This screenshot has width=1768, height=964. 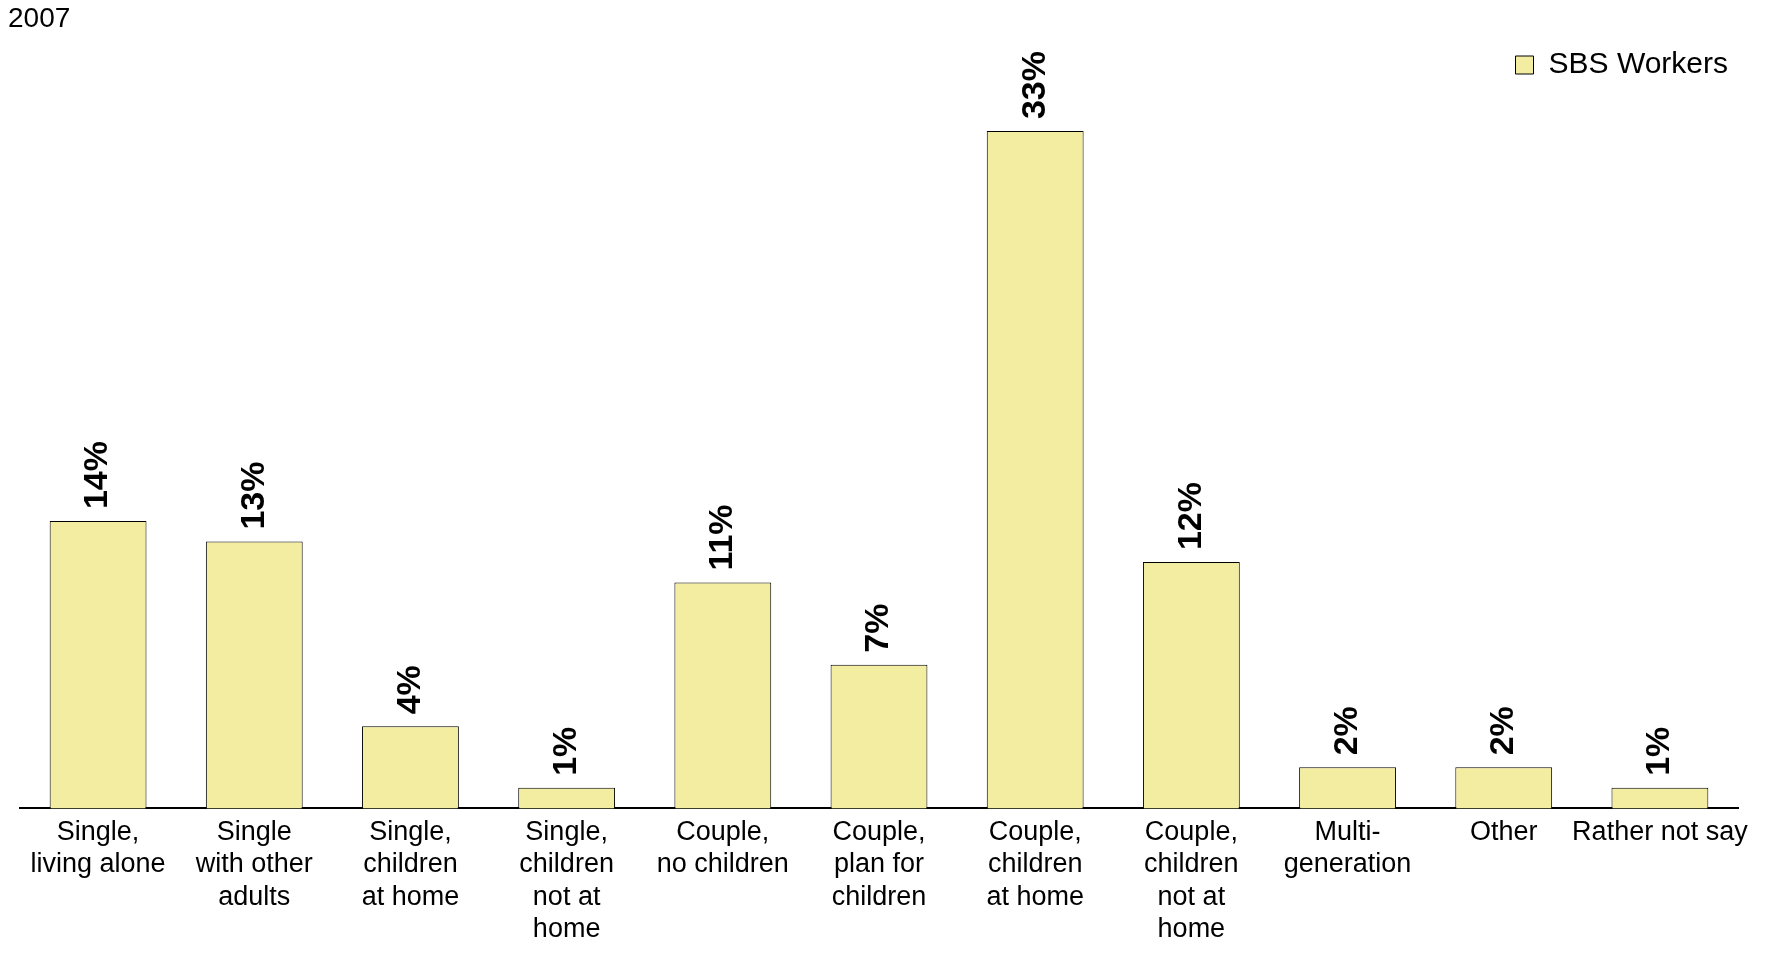 What do you see at coordinates (1660, 831) in the screenshot?
I see `x-tick-label: Rather not say` at bounding box center [1660, 831].